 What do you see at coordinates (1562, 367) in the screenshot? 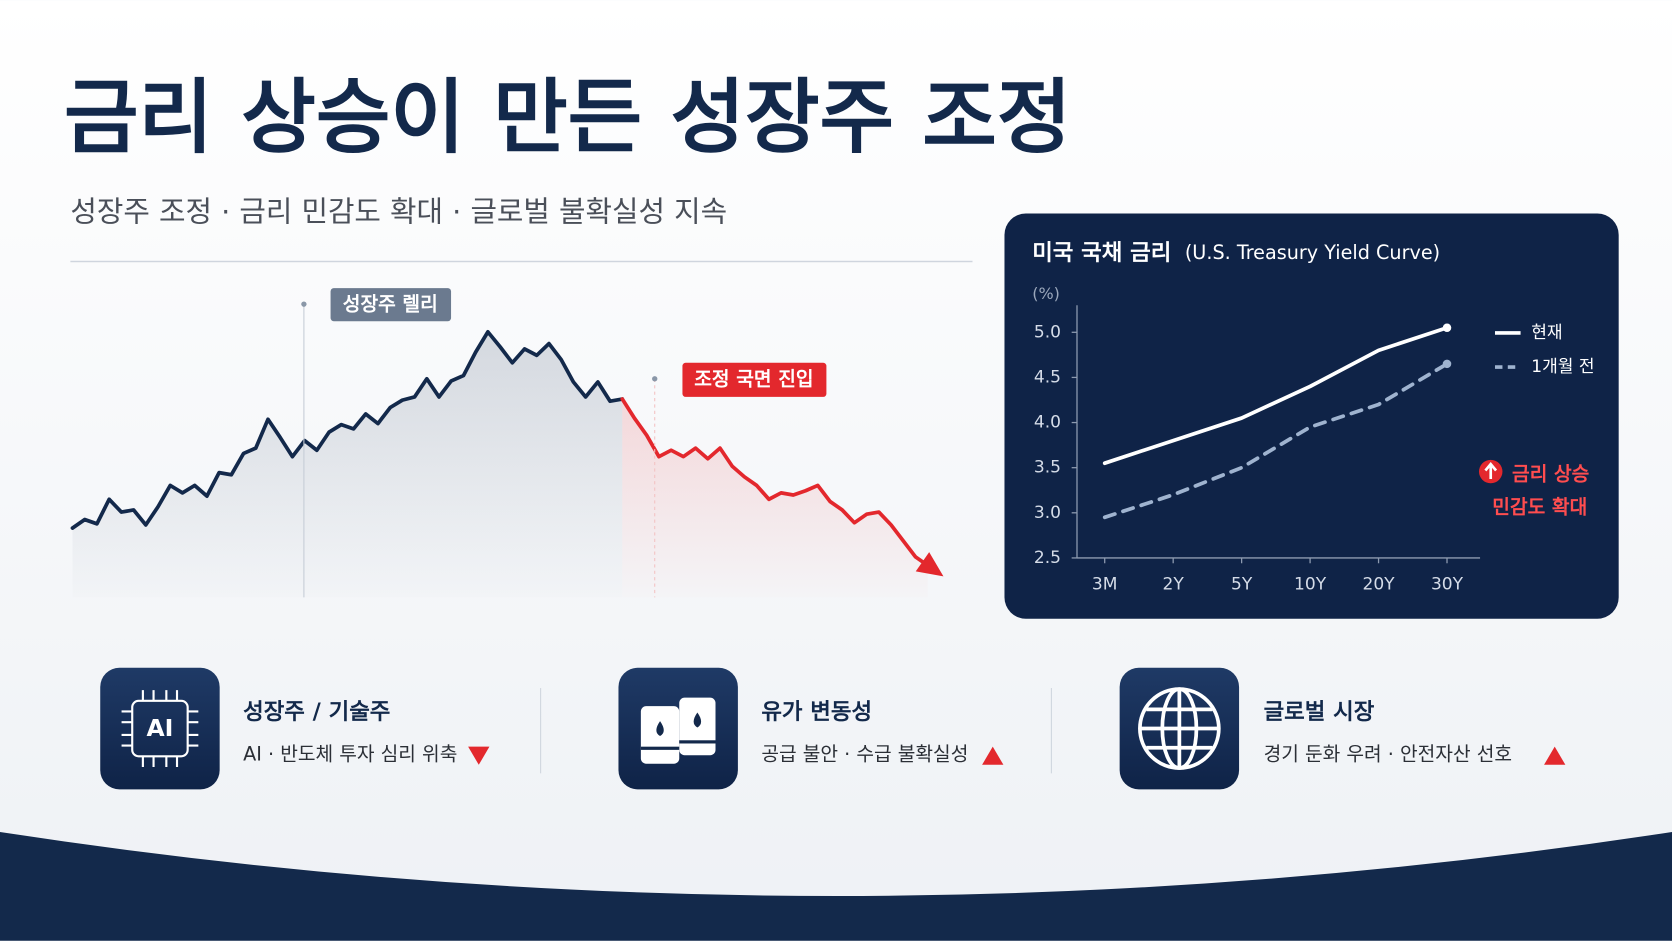
I see `legend-label: 1개월 전` at bounding box center [1562, 367].